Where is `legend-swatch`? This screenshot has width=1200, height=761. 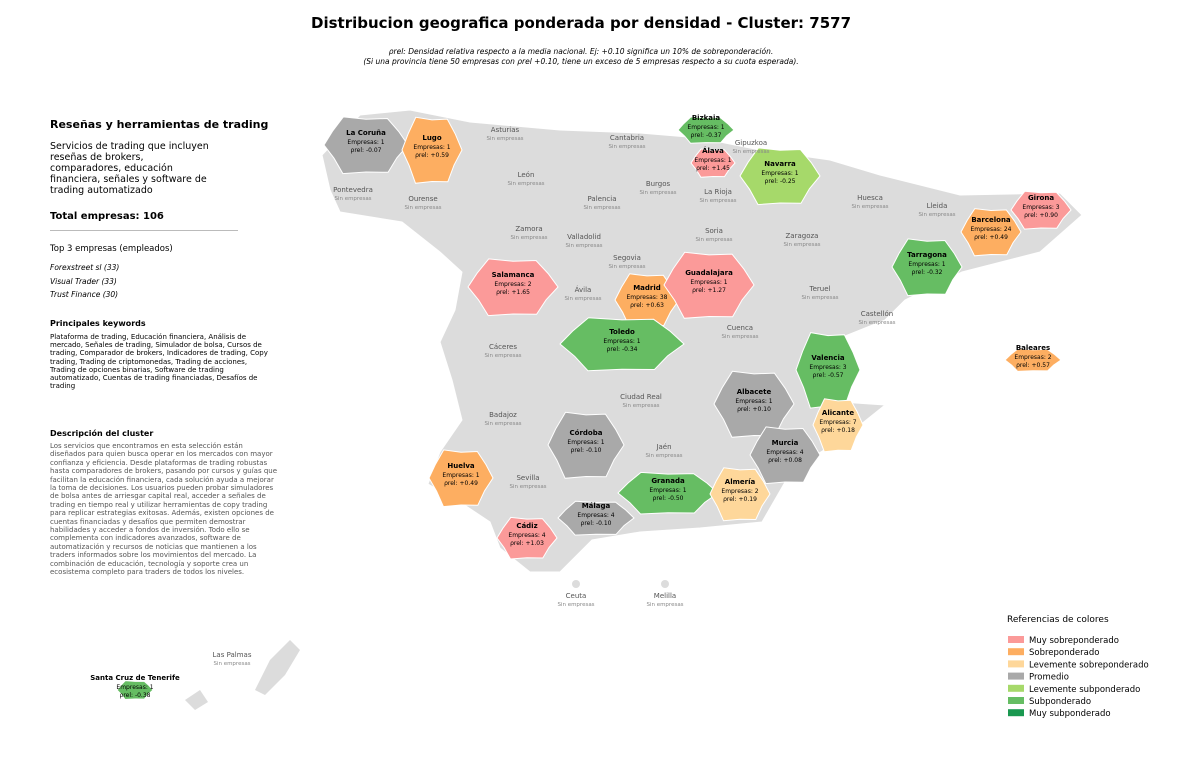 legend-swatch is located at coordinates (1016, 652).